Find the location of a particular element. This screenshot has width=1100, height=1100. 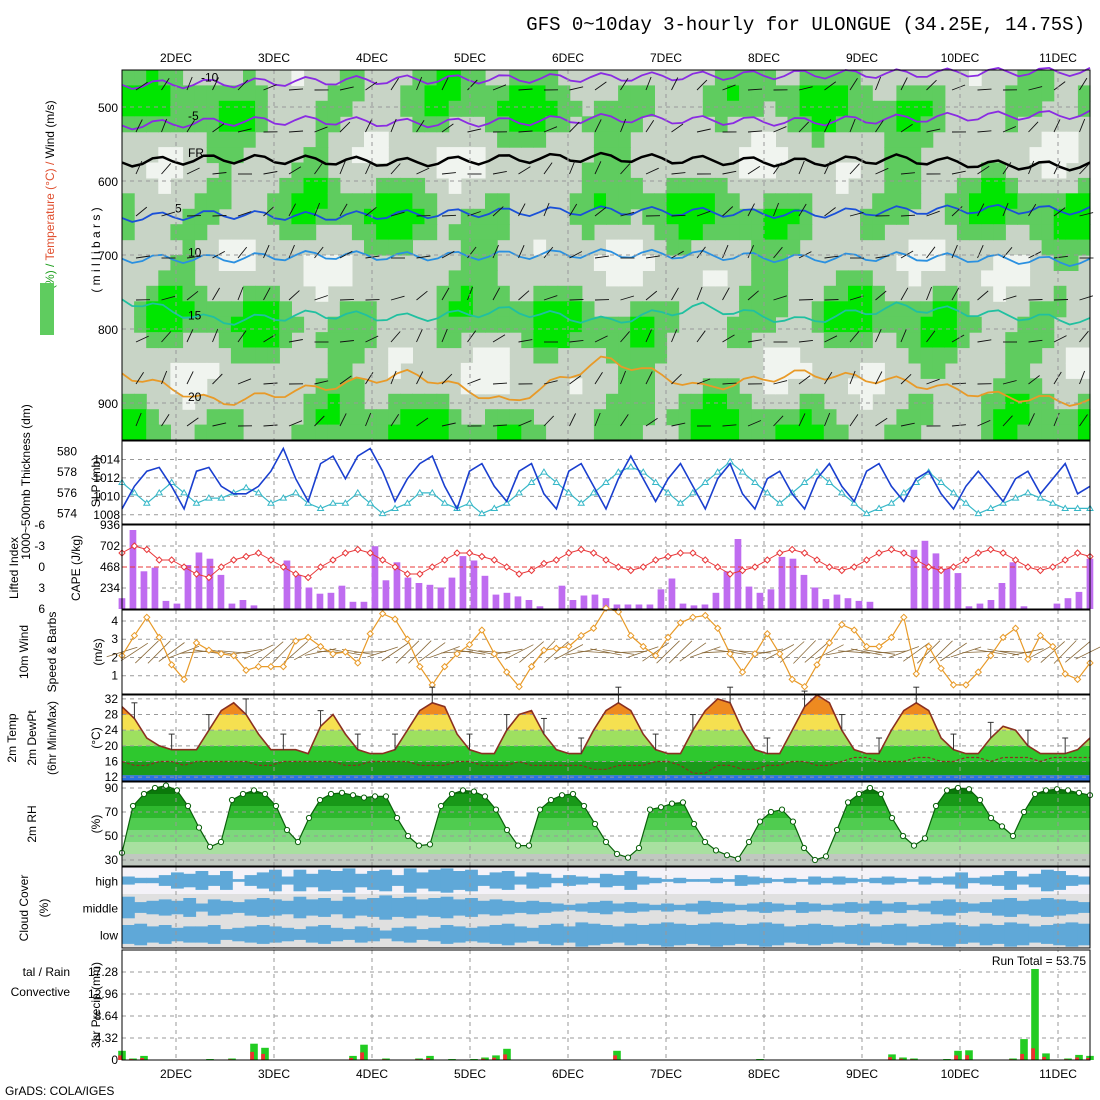

cloud-row-label: high is located at coordinates (106, 882).